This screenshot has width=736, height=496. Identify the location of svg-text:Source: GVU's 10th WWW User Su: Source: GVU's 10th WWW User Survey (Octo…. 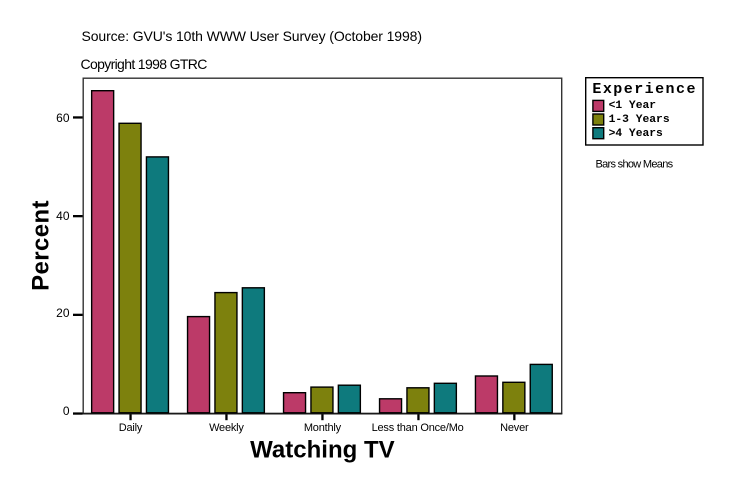
(252, 36).